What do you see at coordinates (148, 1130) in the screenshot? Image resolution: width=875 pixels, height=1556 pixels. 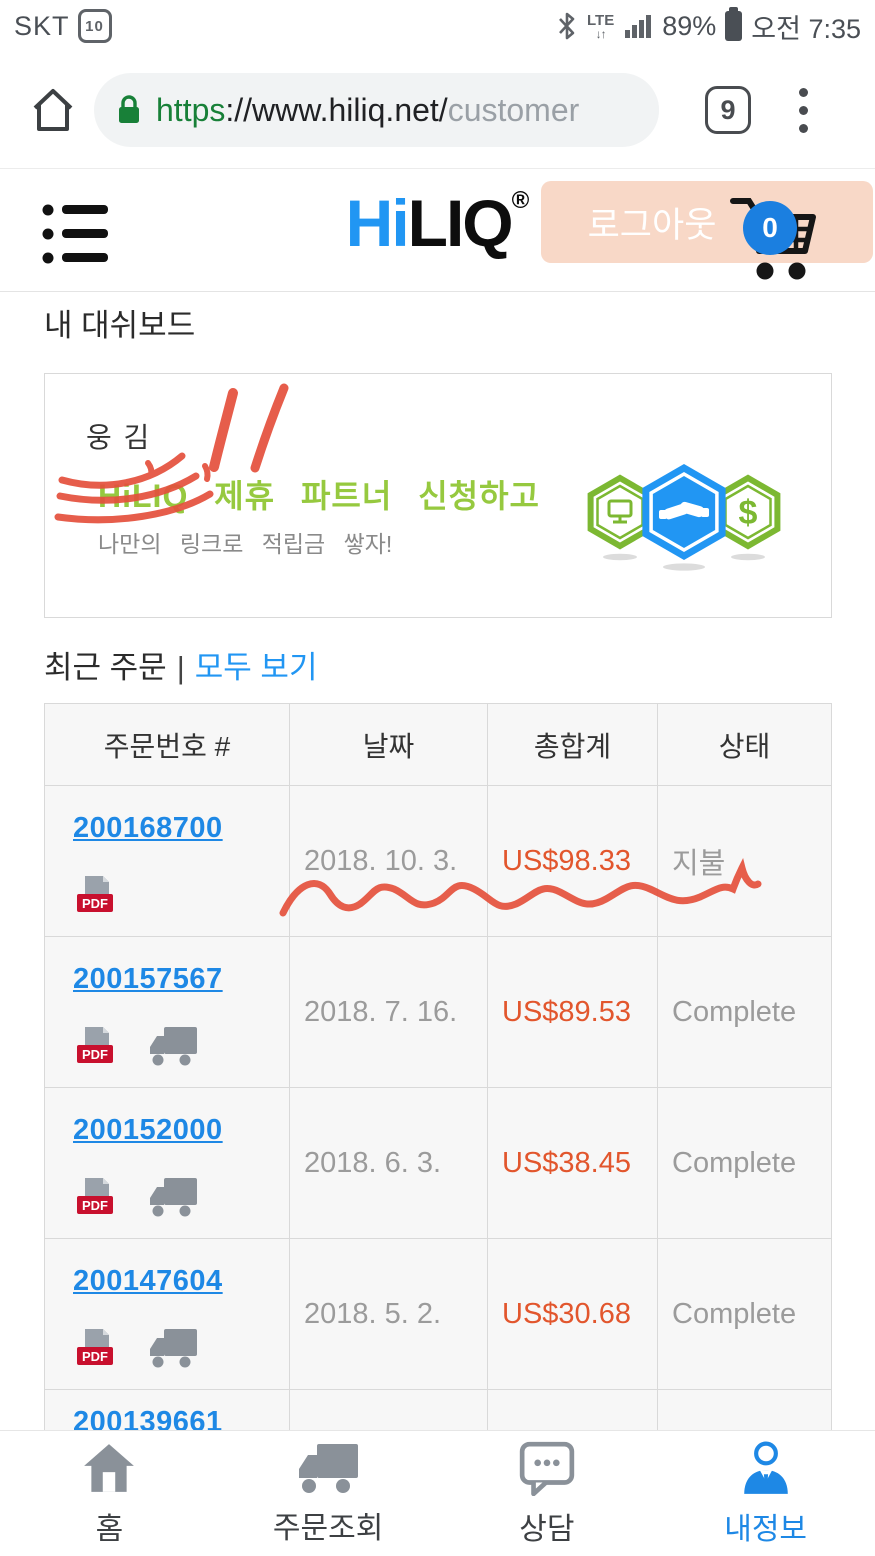 I see `order-number-link: 200152000` at bounding box center [148, 1130].